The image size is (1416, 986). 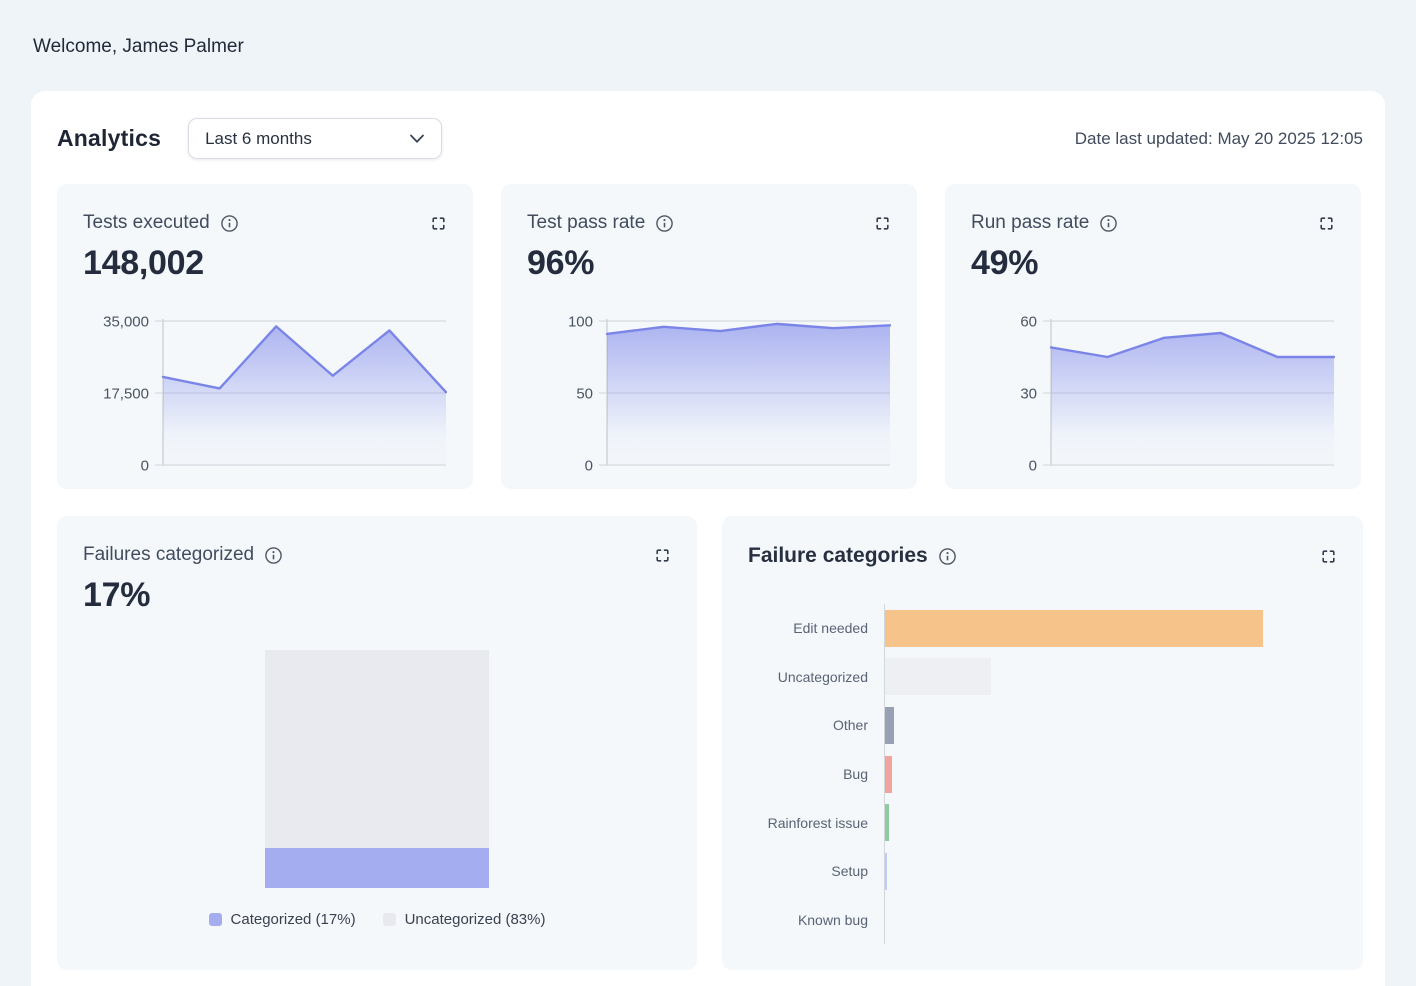 I want to click on chart-legend: Categorized (17%) Uncategorized (83%), so click(x=377, y=919).